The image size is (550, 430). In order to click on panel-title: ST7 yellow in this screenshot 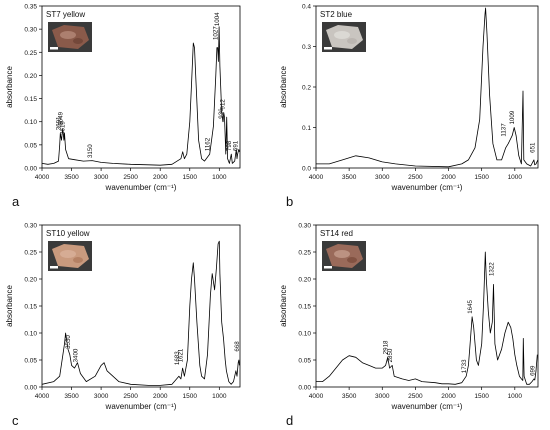, I will do `click(65, 14)`.